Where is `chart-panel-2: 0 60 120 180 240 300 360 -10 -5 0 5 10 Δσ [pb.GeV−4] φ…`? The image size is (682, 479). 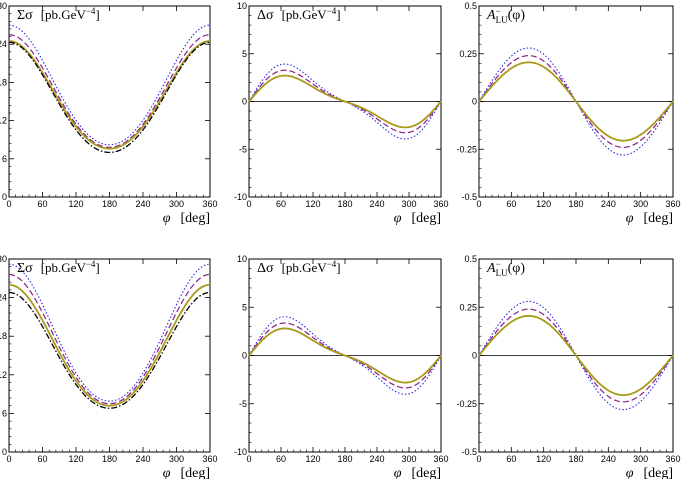 chart-panel-2: 0 60 120 180 240 300 360 -10 -5 0 5 10 Δσ [pb.GeV−4] φ… is located at coordinates (341, 113).